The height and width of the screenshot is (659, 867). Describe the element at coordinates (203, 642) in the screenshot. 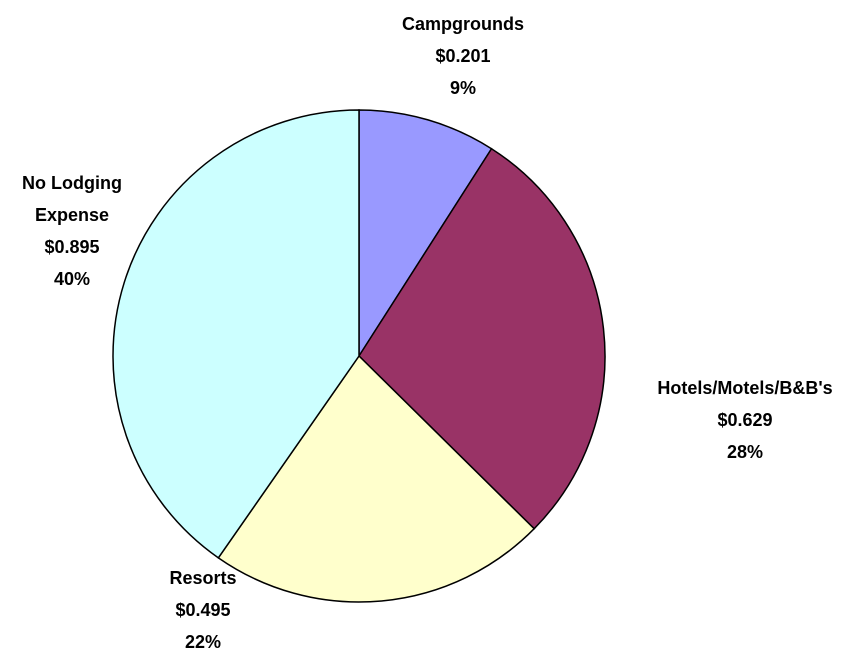

I see `percent-label: 22%` at that location.